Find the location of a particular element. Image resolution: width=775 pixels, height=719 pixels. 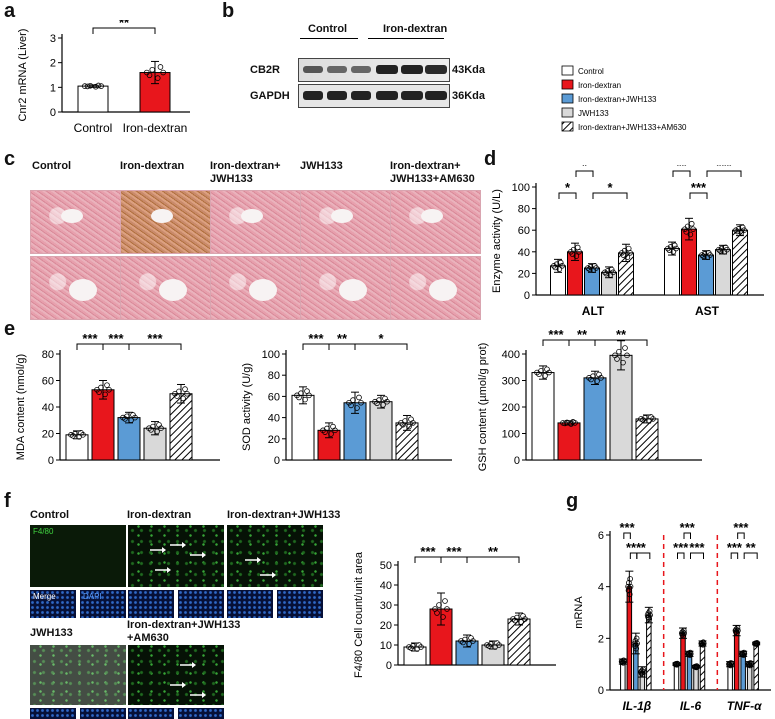

y-tick-label: 80 is located at coordinates (524, 210).